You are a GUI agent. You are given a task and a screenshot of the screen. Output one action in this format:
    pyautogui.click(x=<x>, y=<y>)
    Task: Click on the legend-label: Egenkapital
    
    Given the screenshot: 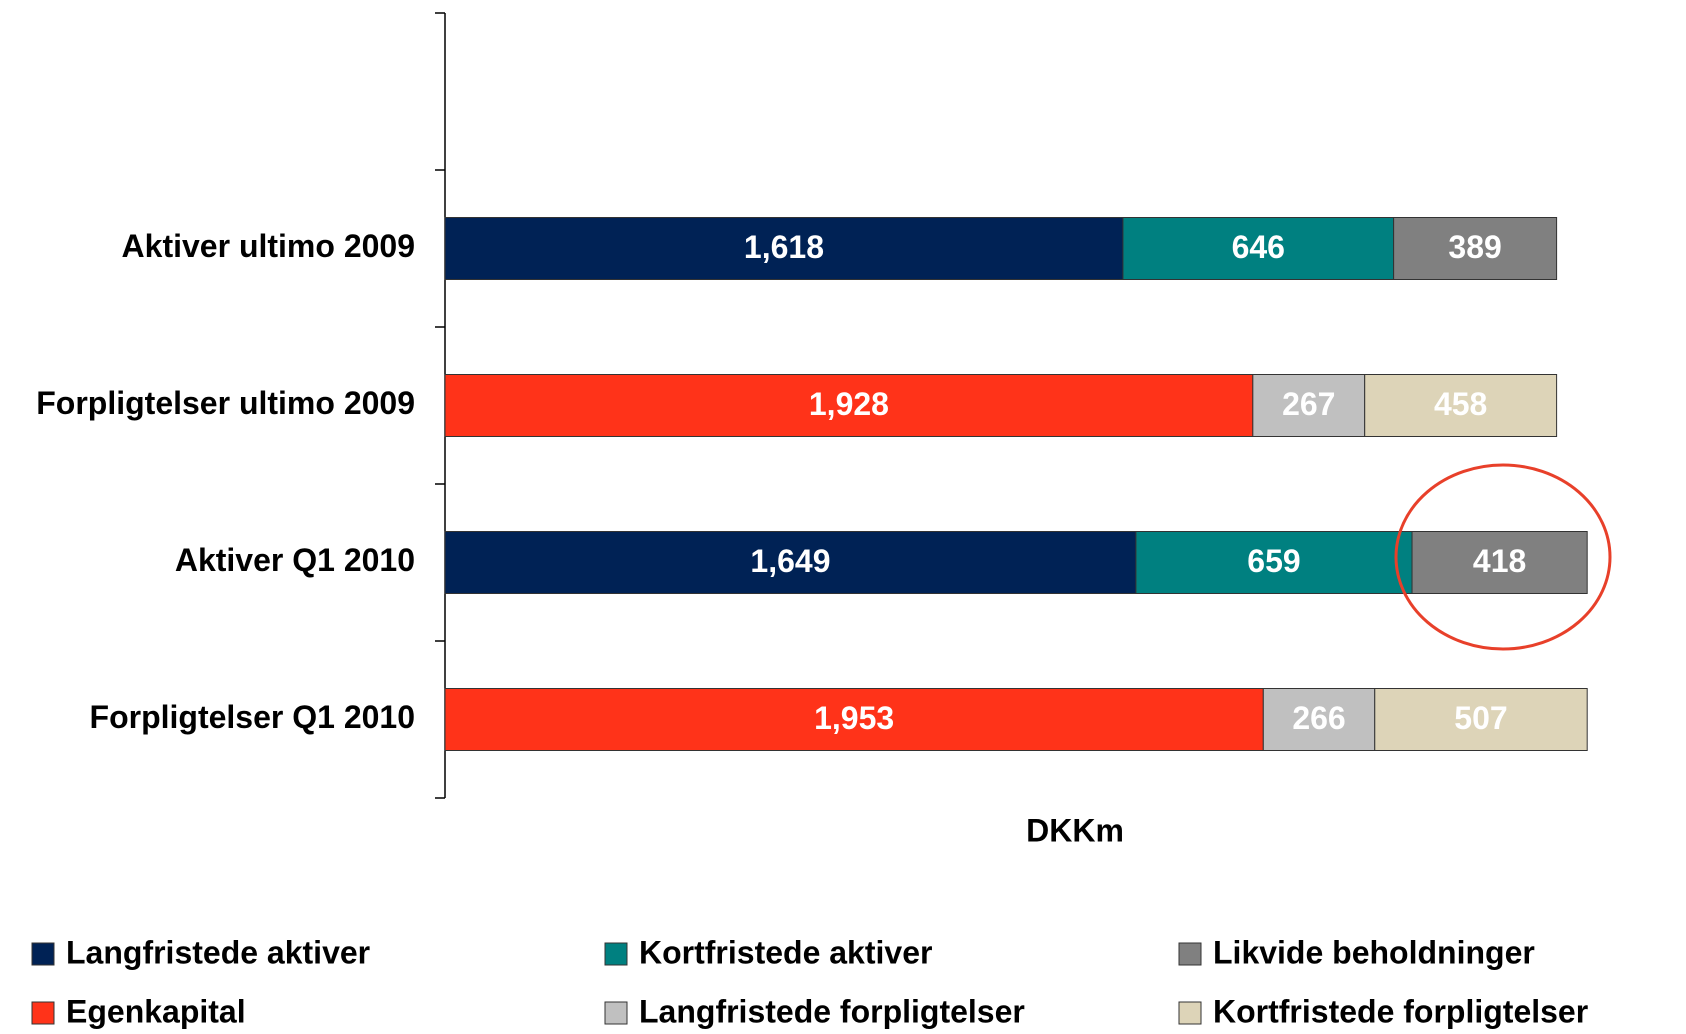 What is the action you would take?
    pyautogui.click(x=156, y=1011)
    